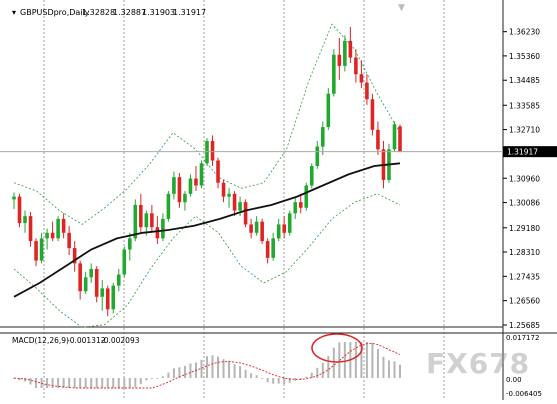  What do you see at coordinates (129, 12) in the screenshot?
I see `ohlc-high: 1.32887` at bounding box center [129, 12].